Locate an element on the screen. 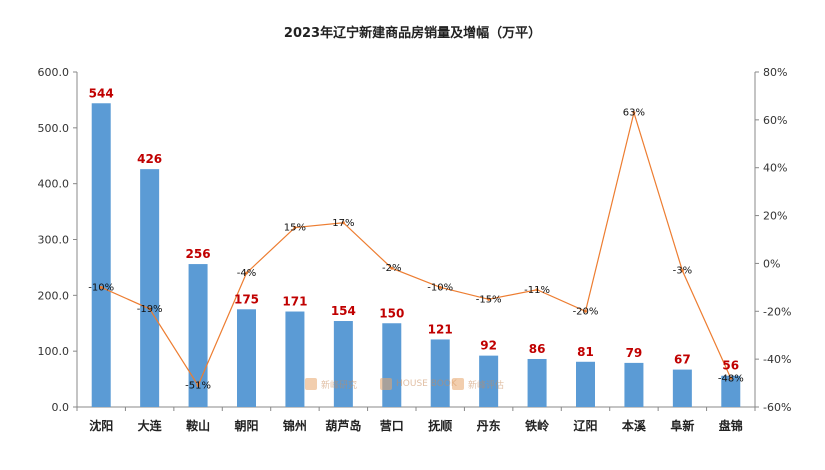 The height and width of the screenshot is (470, 825). growth-value-label: -20% is located at coordinates (586, 311).